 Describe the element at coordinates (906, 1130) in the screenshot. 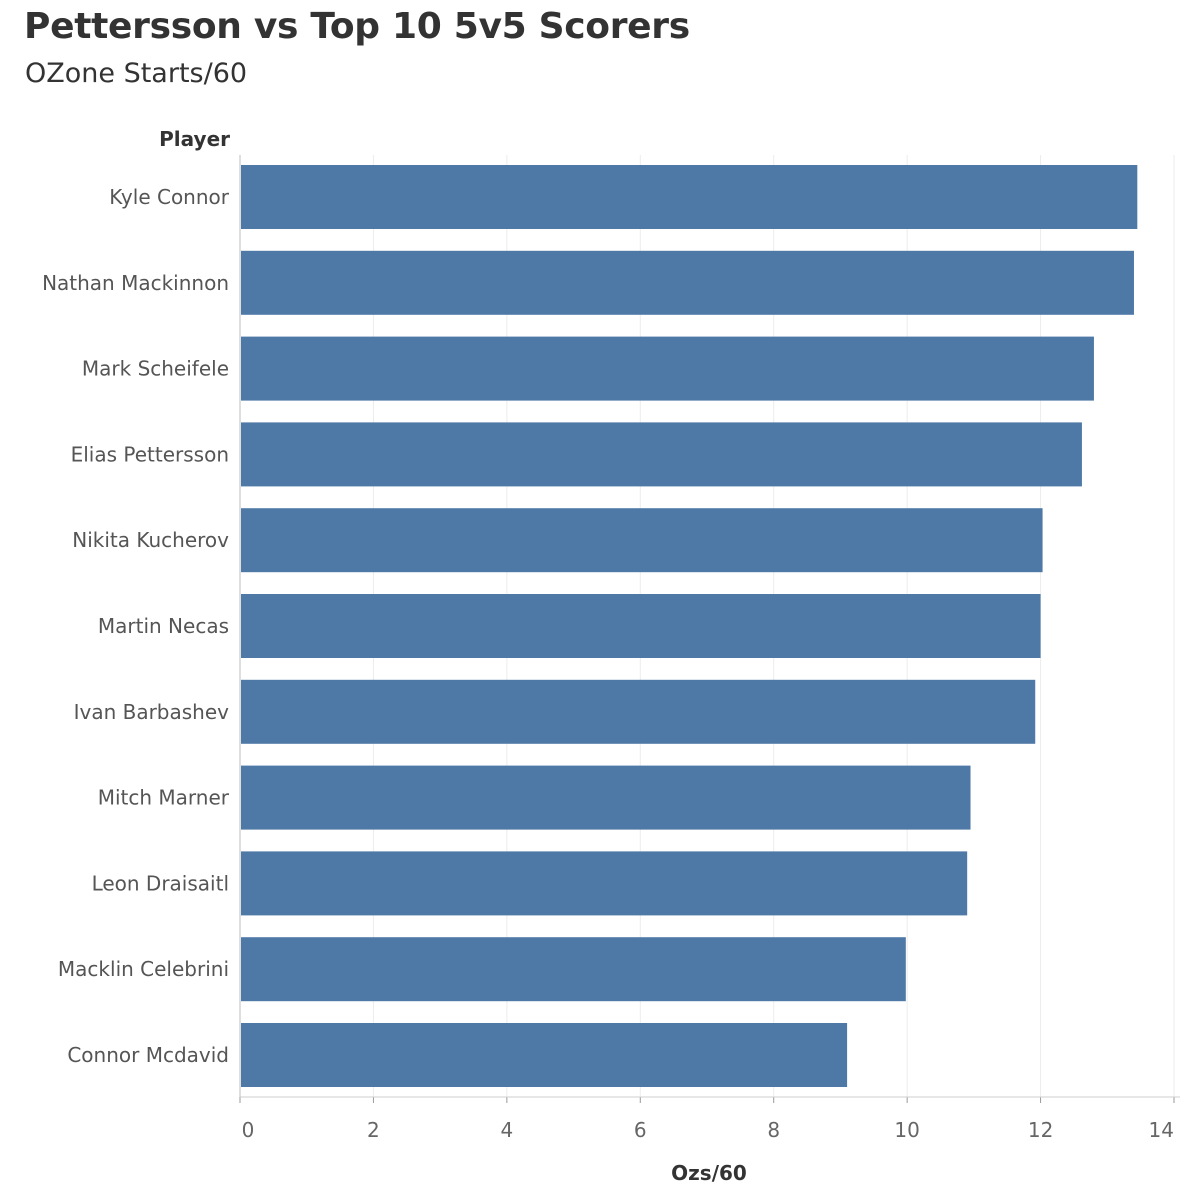

I see `x-tick-label: 10` at that location.